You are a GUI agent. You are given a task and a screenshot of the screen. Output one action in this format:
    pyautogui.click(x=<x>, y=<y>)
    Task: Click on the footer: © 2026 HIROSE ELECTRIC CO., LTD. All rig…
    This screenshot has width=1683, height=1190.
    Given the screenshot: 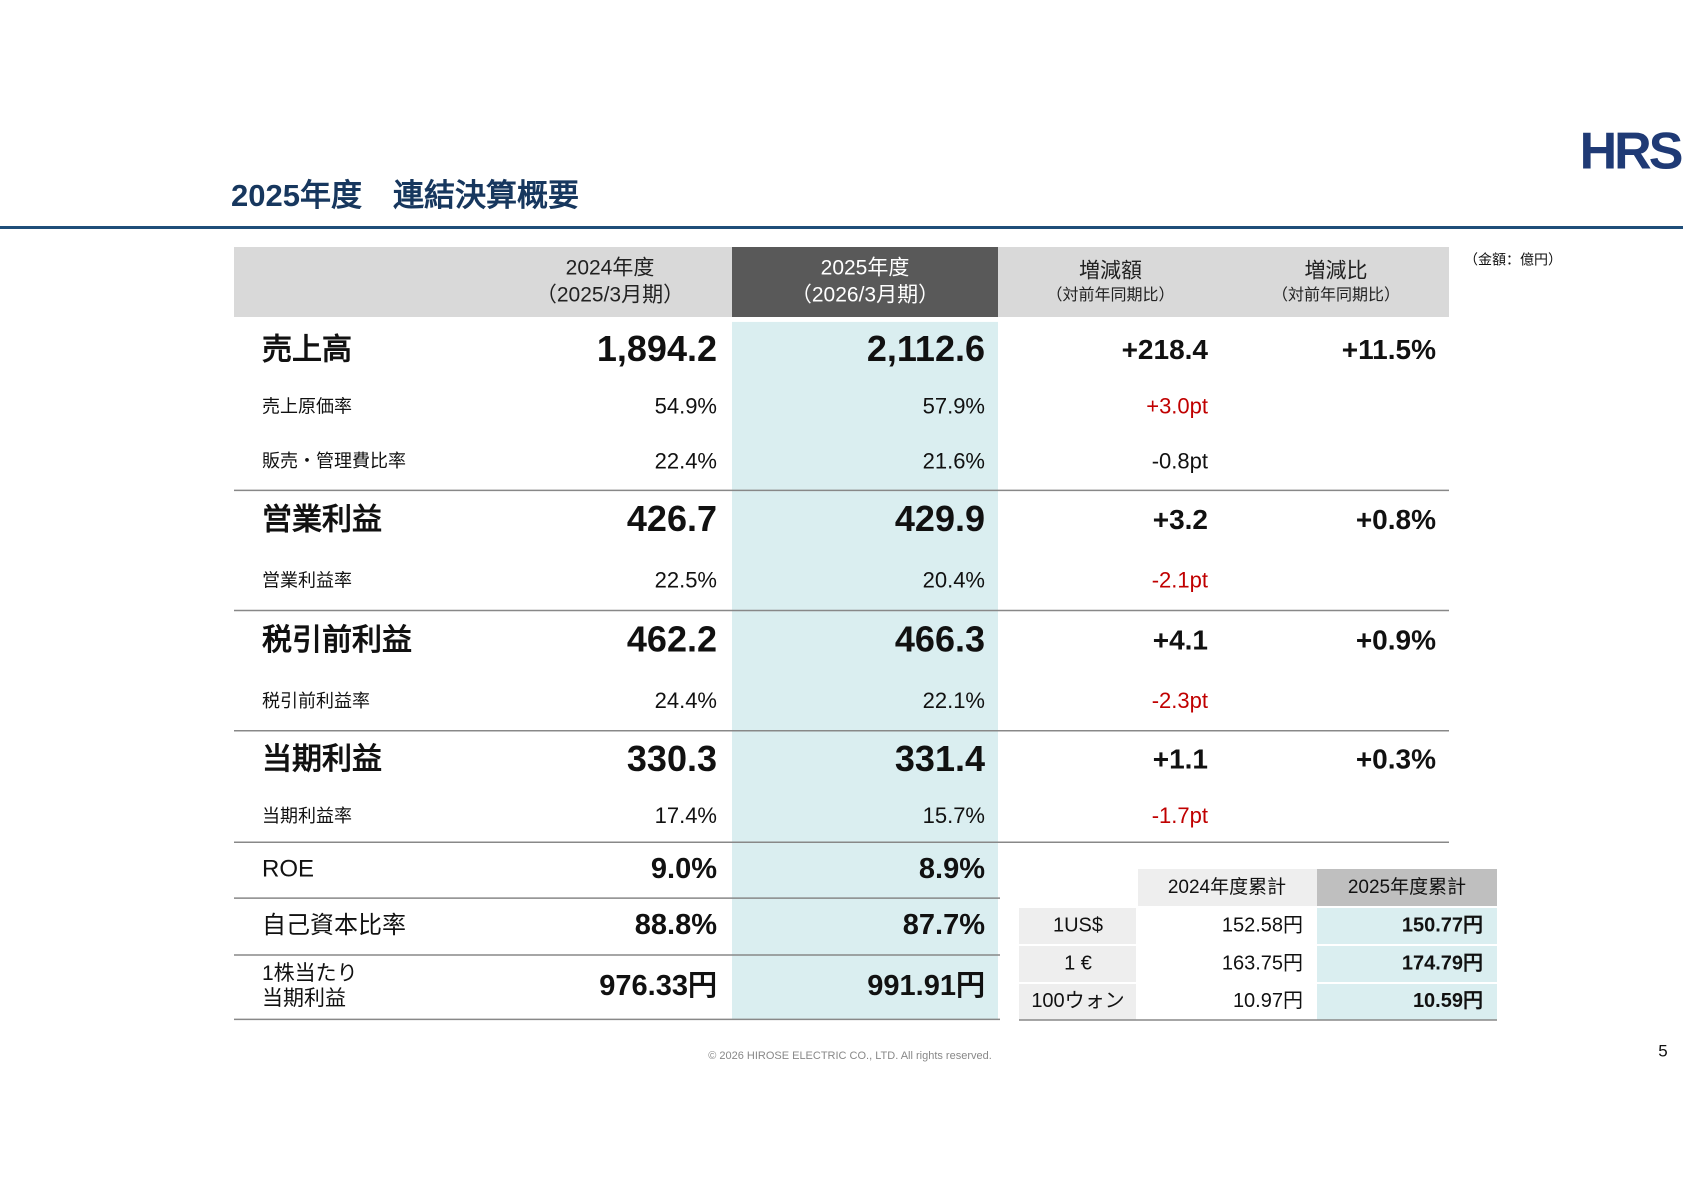 What is the action you would take?
    pyautogui.click(x=850, y=1056)
    